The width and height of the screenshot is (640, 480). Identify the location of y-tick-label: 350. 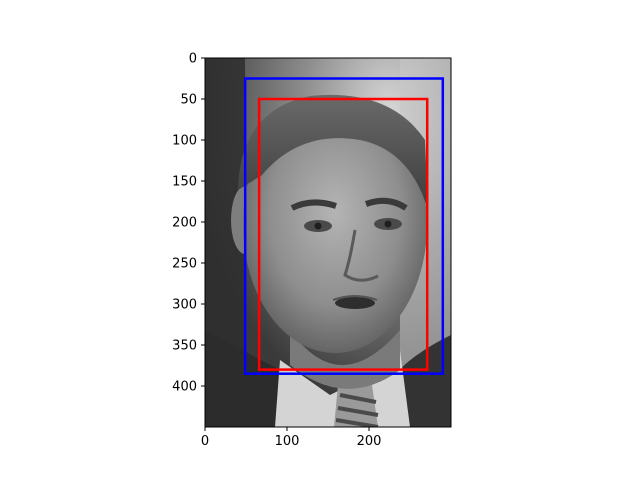
(184, 346).